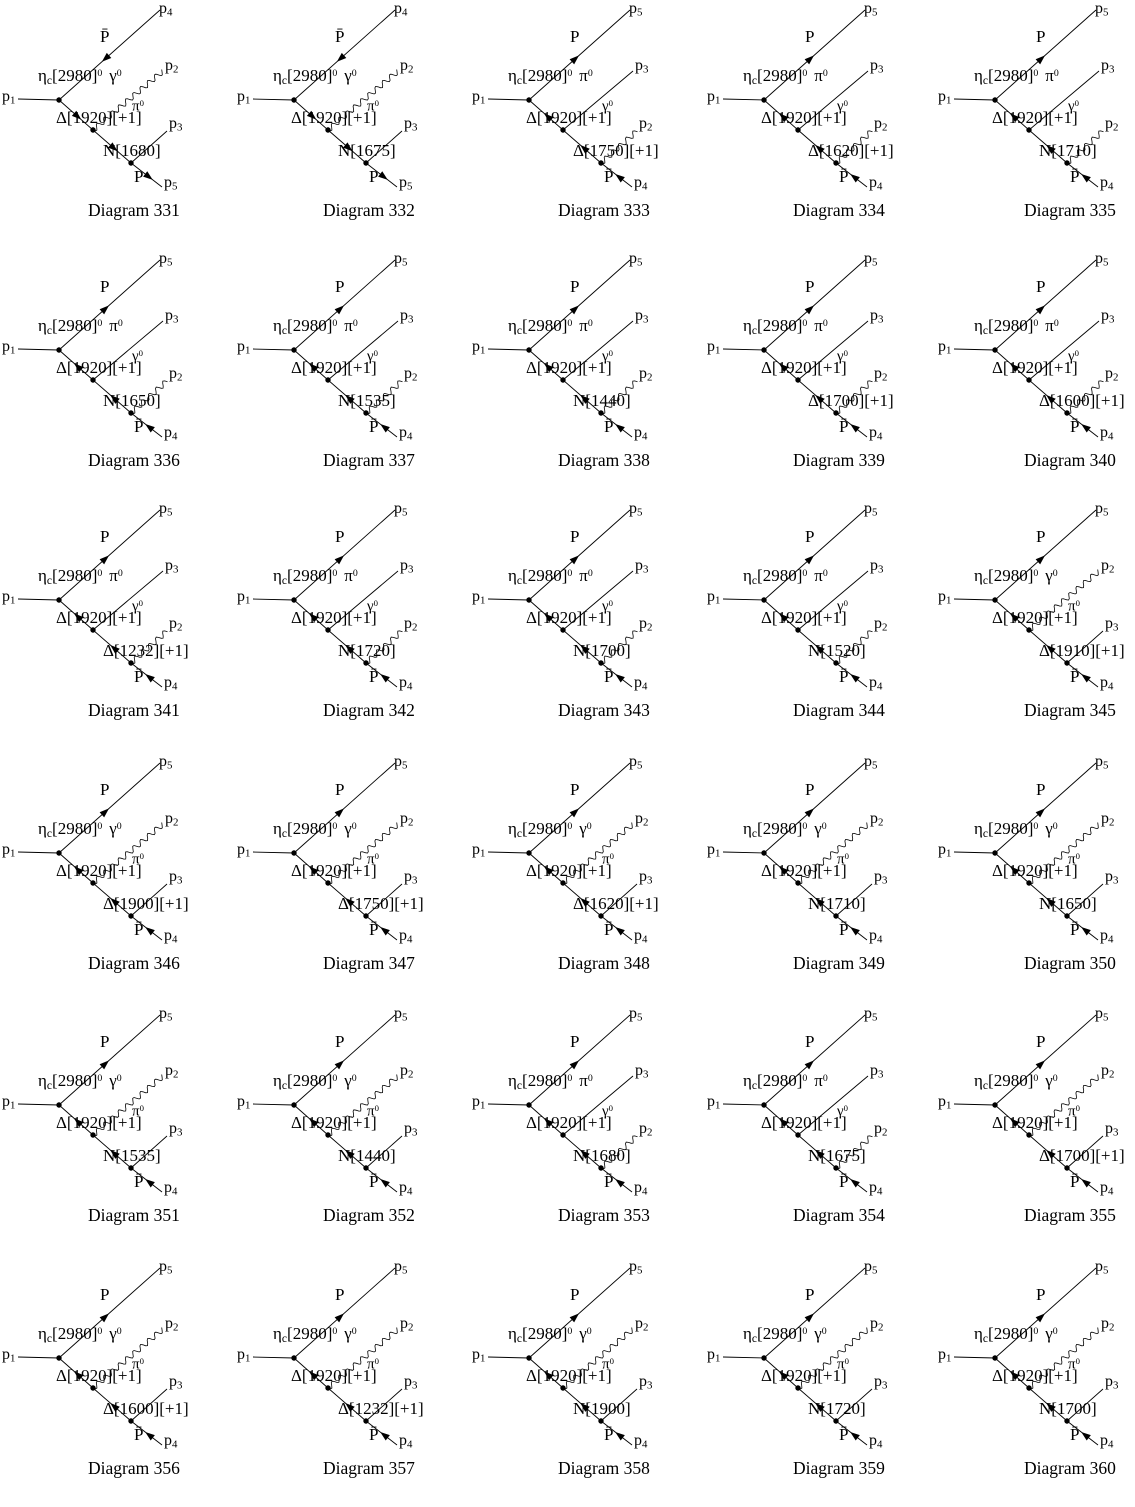 The height and width of the screenshot is (1507, 1135). I want to click on eta-superscript: 0, so click(335, 1079).